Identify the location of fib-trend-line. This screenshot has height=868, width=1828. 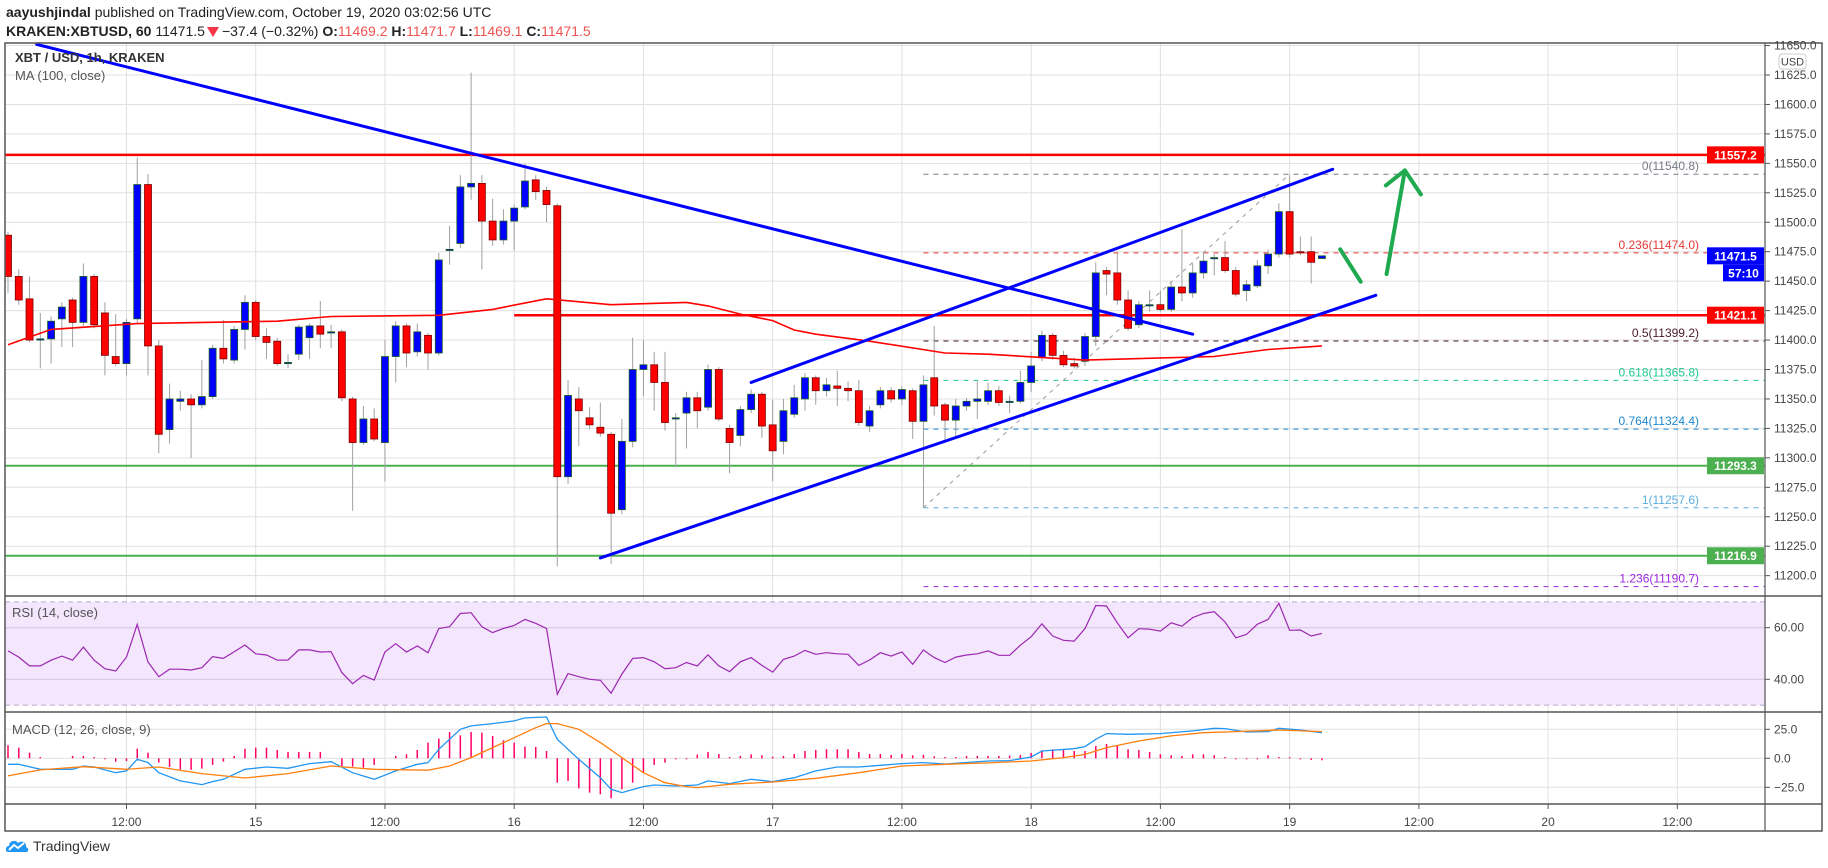
(1106, 341).